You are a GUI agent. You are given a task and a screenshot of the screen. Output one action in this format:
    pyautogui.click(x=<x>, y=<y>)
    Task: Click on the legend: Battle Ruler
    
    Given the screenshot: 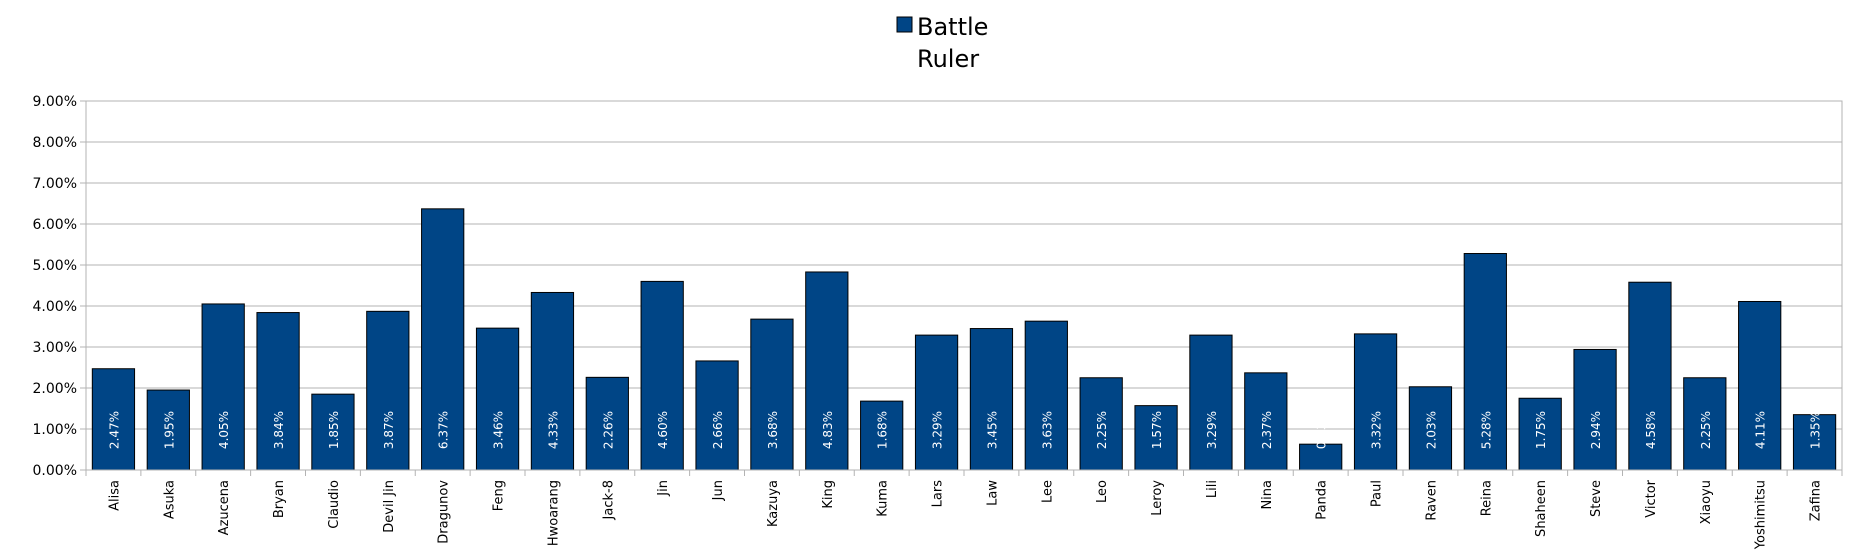 What is the action you would take?
    pyautogui.click(x=942, y=43)
    